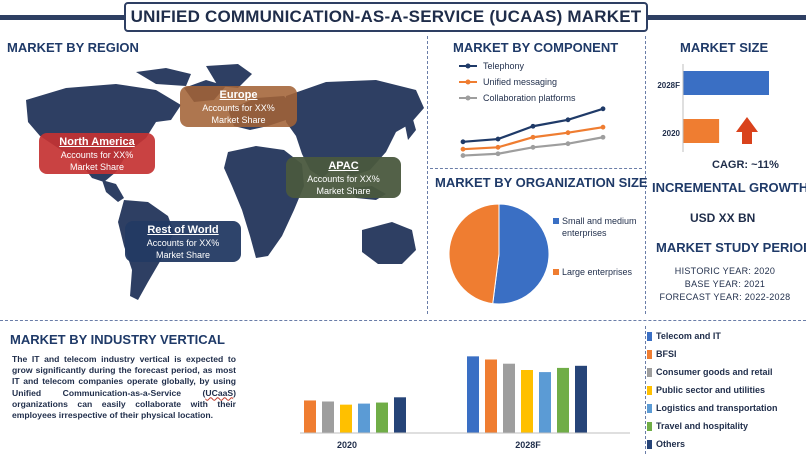 The width and height of the screenshot is (806, 456). What do you see at coordinates (747, 130) in the screenshot?
I see `growth-arrow-icon` at bounding box center [747, 130].